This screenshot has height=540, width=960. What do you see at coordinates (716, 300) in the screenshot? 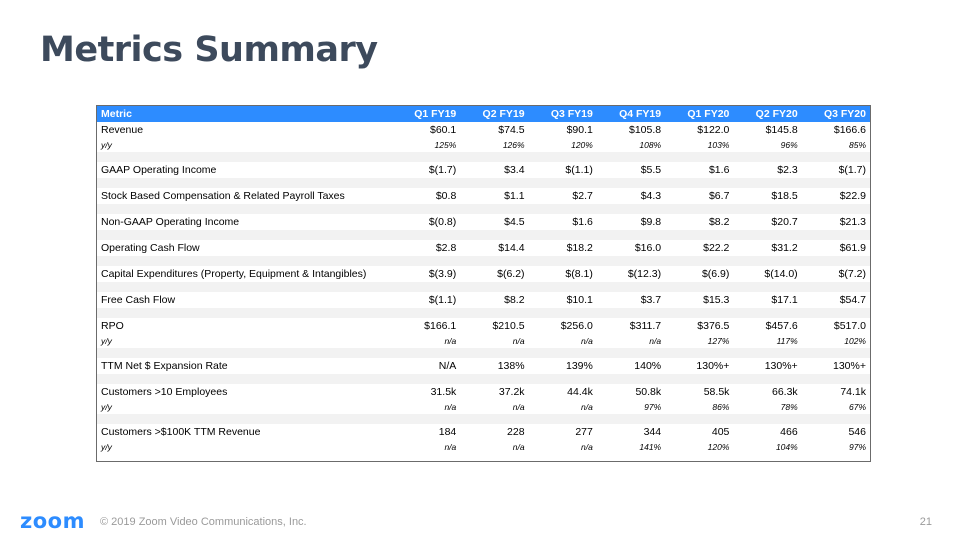
I see `metric-value: $15.3` at bounding box center [716, 300].